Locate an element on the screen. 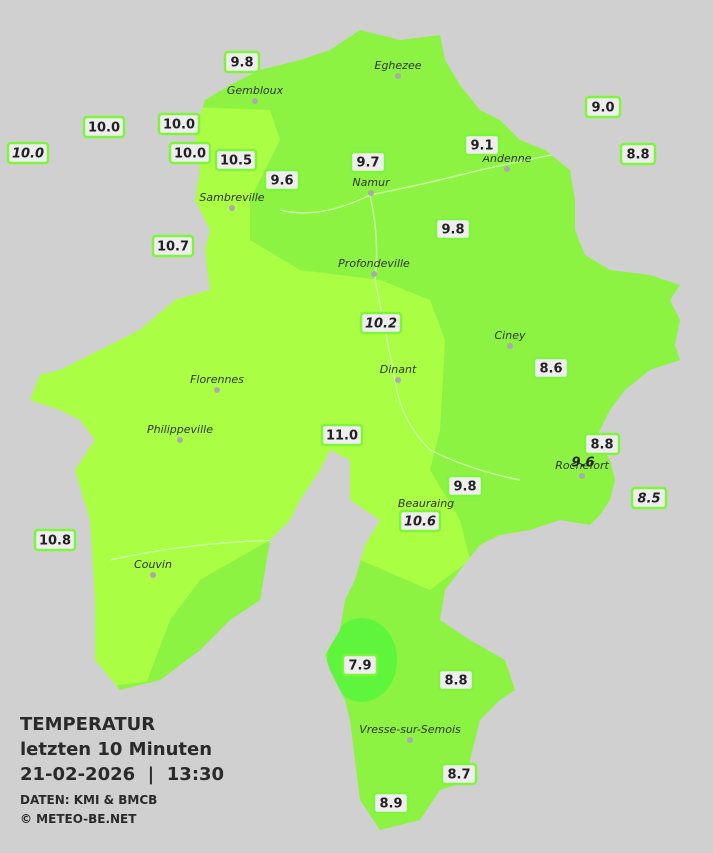 Image resolution: width=713 pixels, height=853 pixels. station-value: 11.0 is located at coordinates (342, 436).